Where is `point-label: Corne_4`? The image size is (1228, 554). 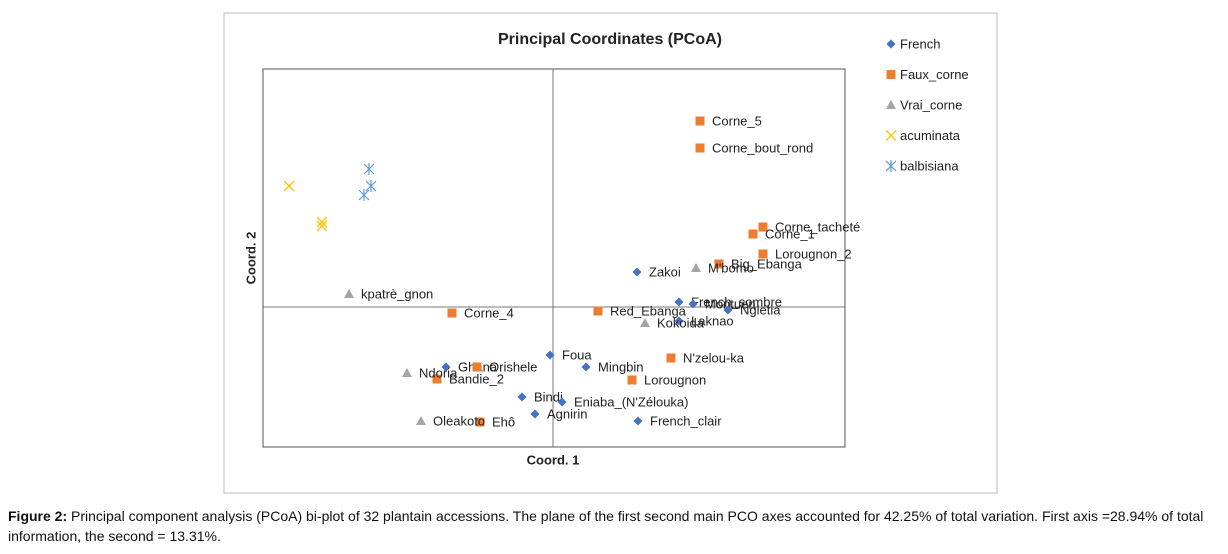
point-label: Corne_4 is located at coordinates (489, 312).